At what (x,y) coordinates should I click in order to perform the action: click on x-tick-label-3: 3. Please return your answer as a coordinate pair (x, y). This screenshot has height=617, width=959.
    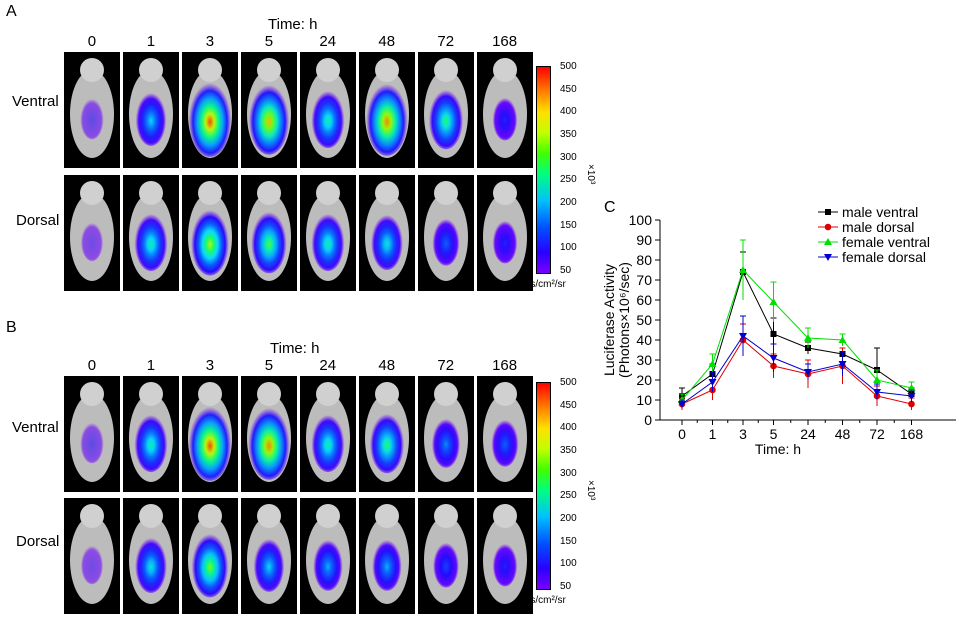
    Looking at the image, I should click on (743, 434).